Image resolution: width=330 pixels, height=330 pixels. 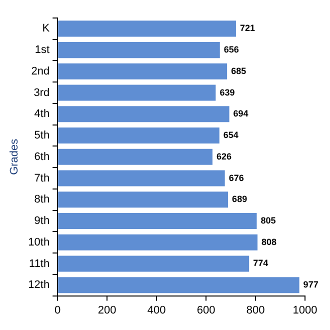 What do you see at coordinates (14, 156) in the screenshot?
I see `y-axis-title: Grades` at bounding box center [14, 156].